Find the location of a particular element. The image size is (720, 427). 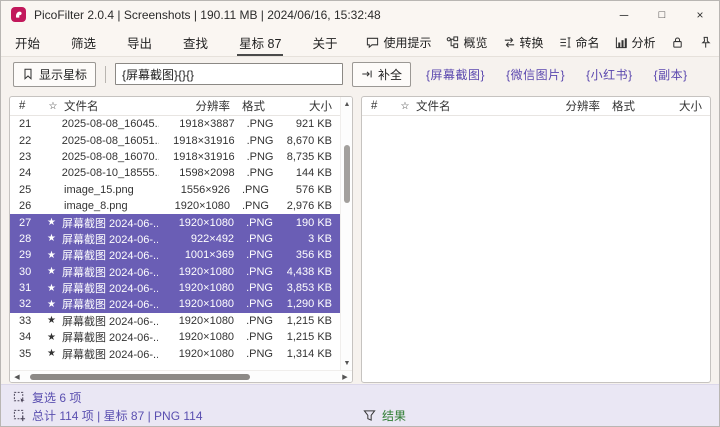

table-row: 35 ★ 屏幕截图 2024-06-... 1920×1080 .PNG 1,314 KB is located at coordinates (175, 353).